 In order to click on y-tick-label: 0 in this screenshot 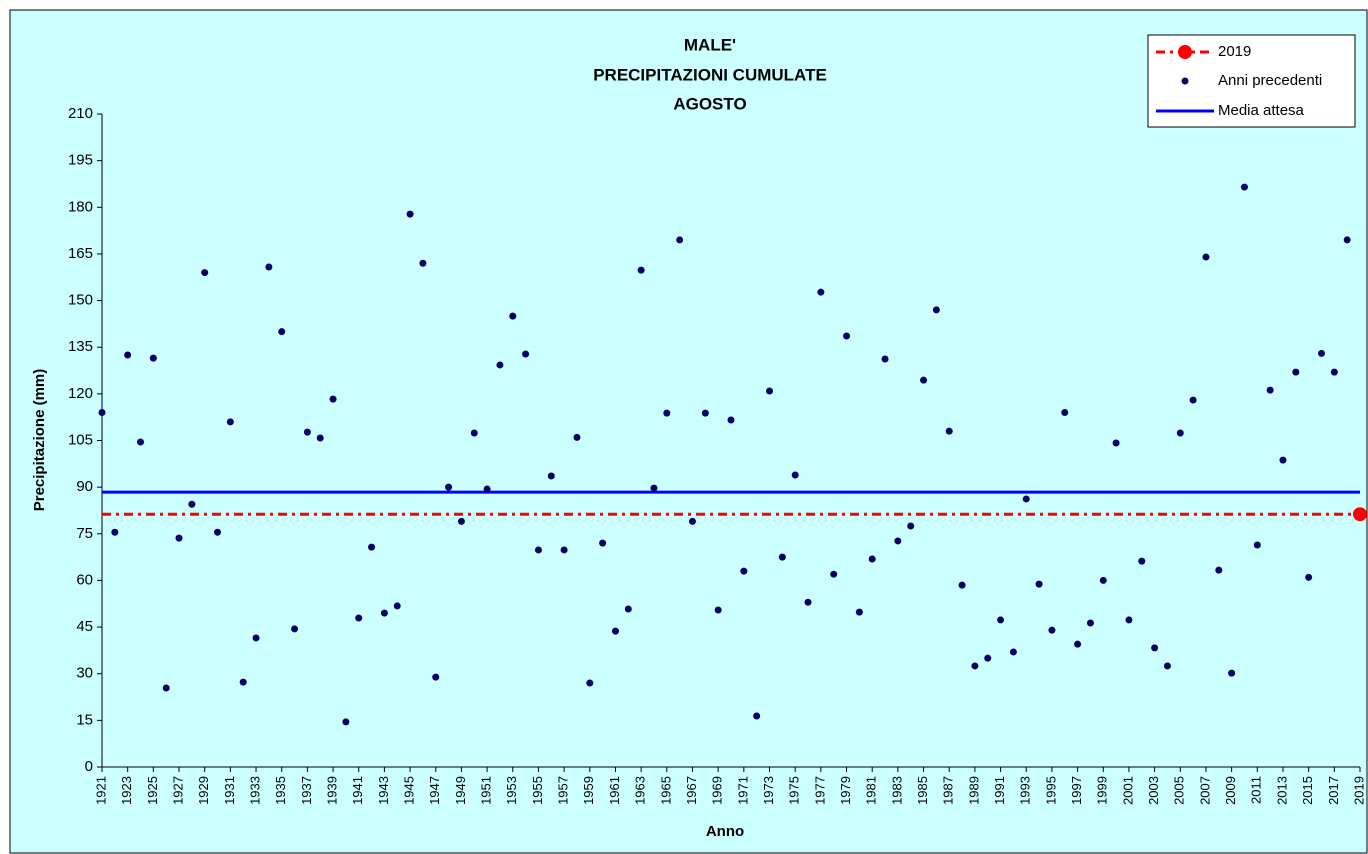, I will do `click(89, 766)`.